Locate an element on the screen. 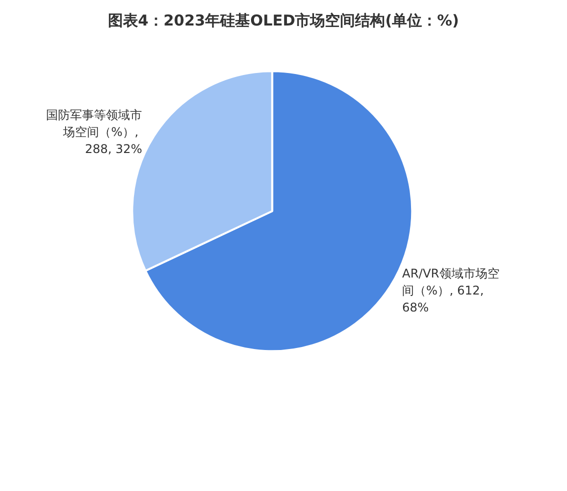 The height and width of the screenshot is (491, 567). slice-label: 国防军事等领域市场空间（%）, 288, 32% is located at coordinates (94, 132).